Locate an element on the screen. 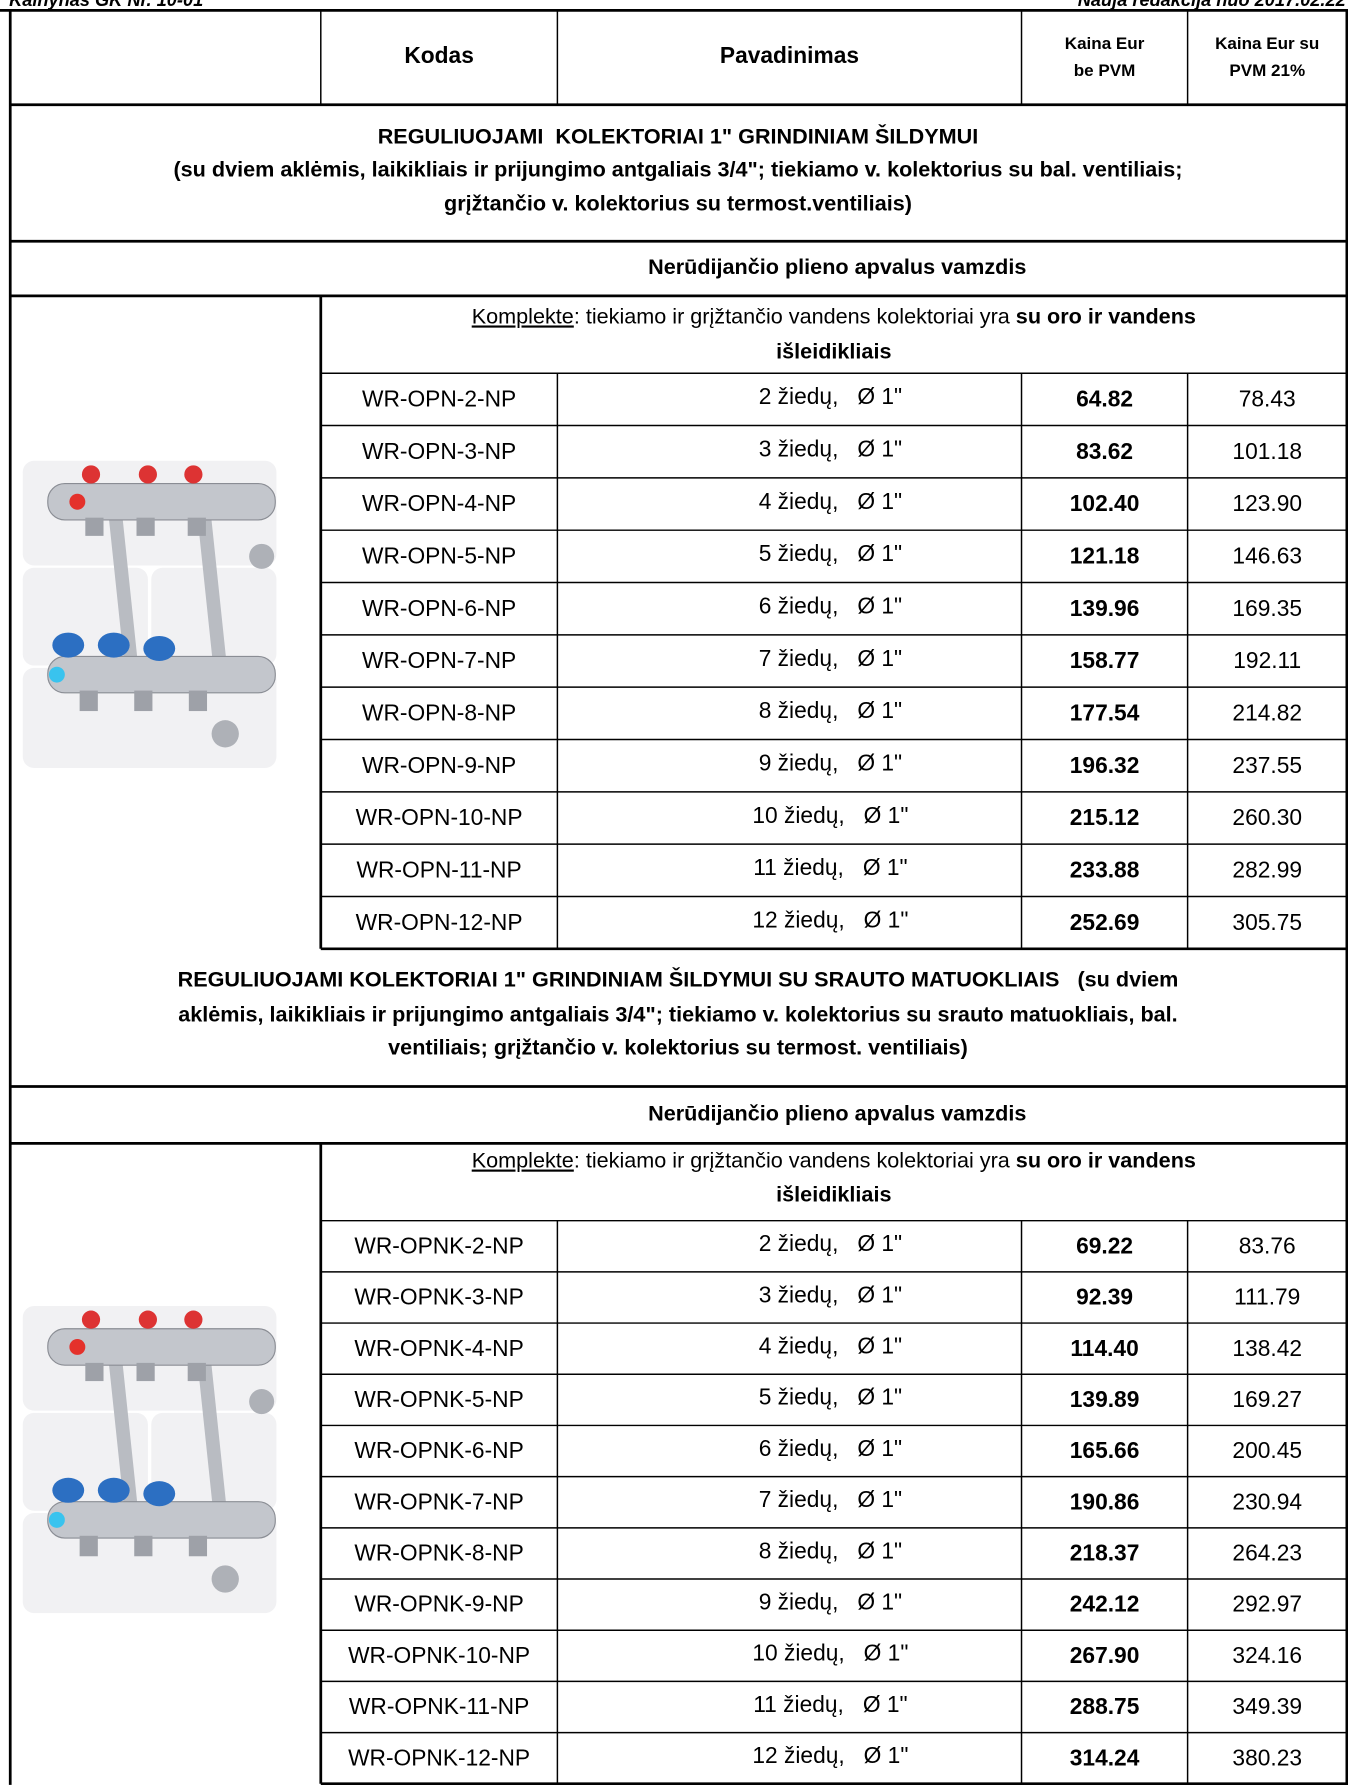  price-vat: 237.55 is located at coordinates (1267, 765).